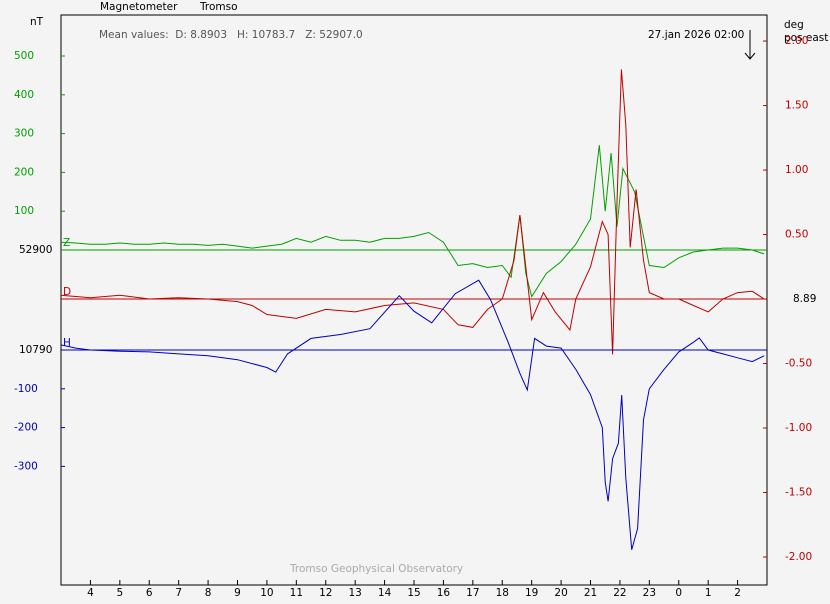 This screenshot has height=604, width=830. Describe the element at coordinates (218, 7) in the screenshot. I see `chart-subtitle: Tromso` at that location.